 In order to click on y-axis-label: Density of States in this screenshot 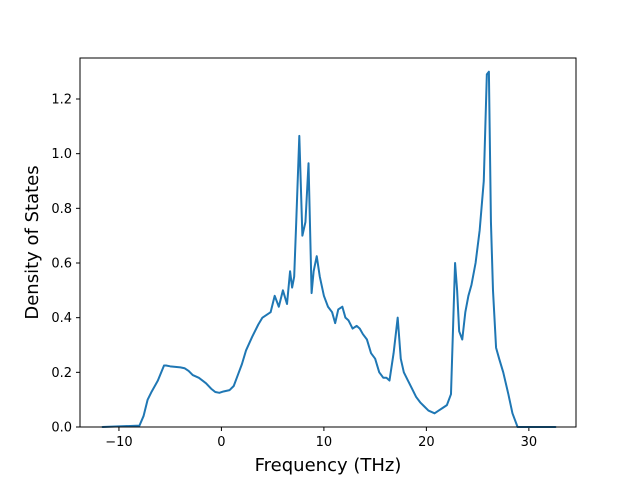, I will do `click(32, 242)`.